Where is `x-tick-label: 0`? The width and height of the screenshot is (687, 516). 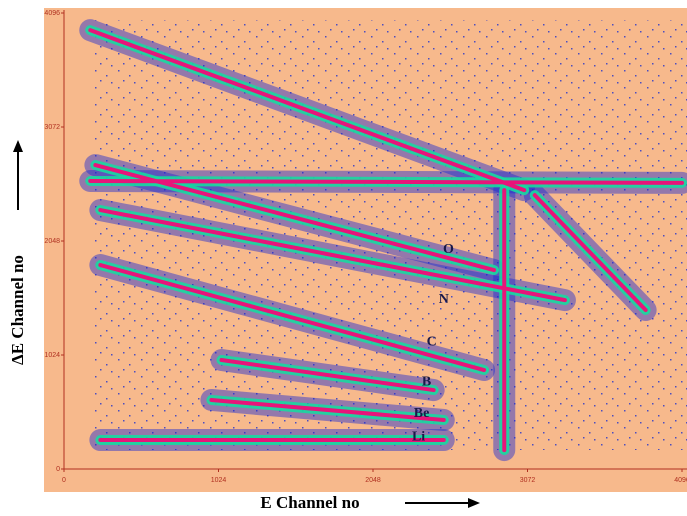
x-tick-label: 0 is located at coordinates (64, 480).